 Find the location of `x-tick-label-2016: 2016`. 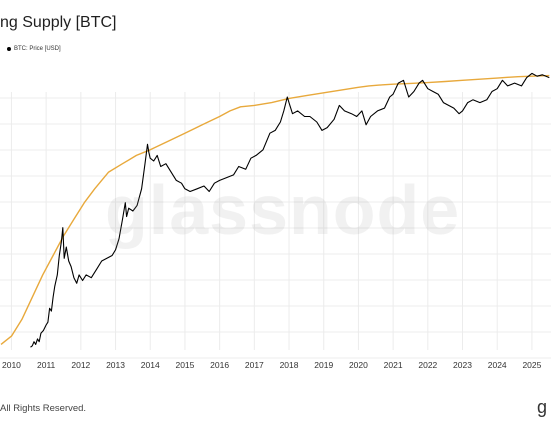

x-tick-label-2016: 2016 is located at coordinates (219, 365).